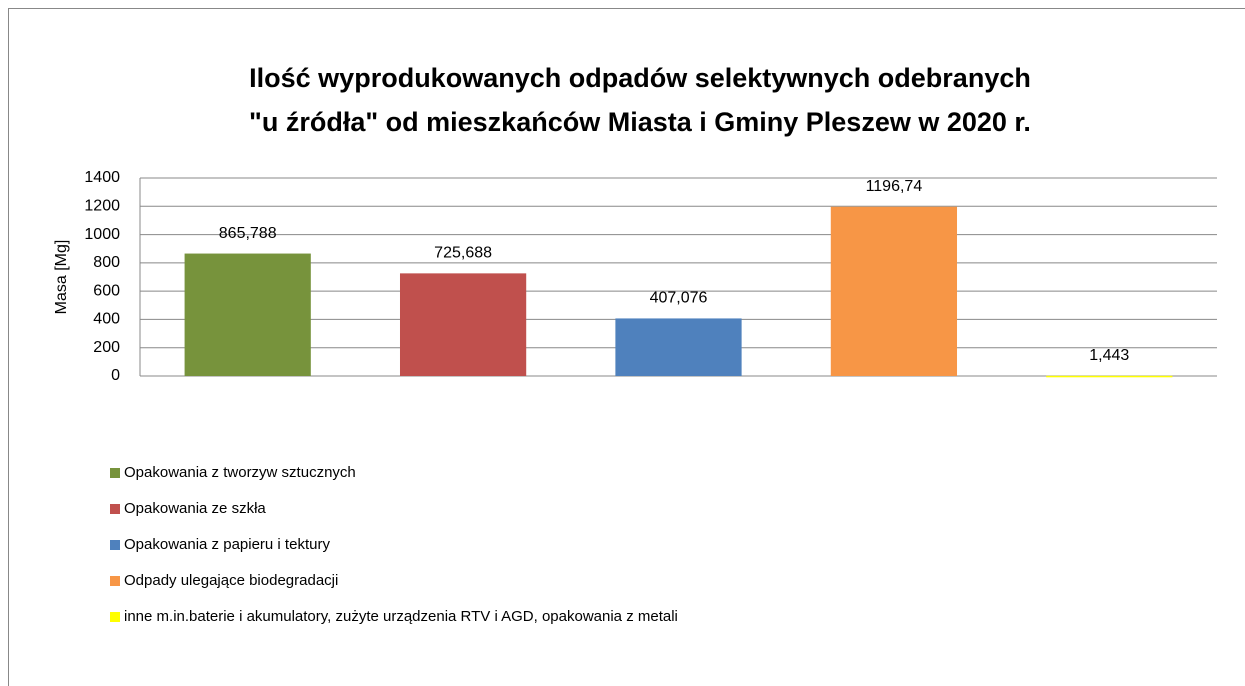 This screenshot has height=686, width=1245. Describe the element at coordinates (106, 319) in the screenshot. I see `y-tick-label: 400` at that location.